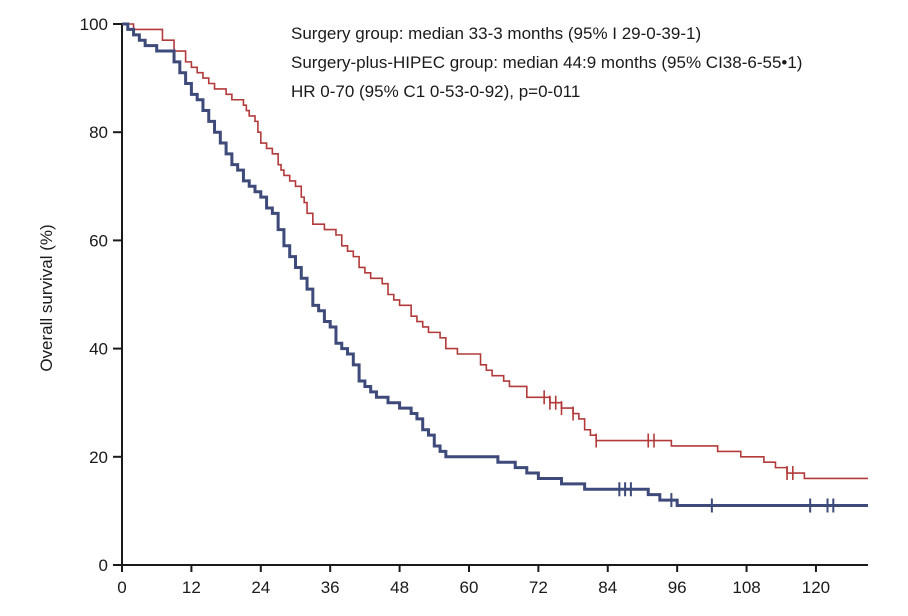 This screenshot has height=616, width=908. Describe the element at coordinates (816, 587) in the screenshot. I see `x-tick-label: 120` at that location.